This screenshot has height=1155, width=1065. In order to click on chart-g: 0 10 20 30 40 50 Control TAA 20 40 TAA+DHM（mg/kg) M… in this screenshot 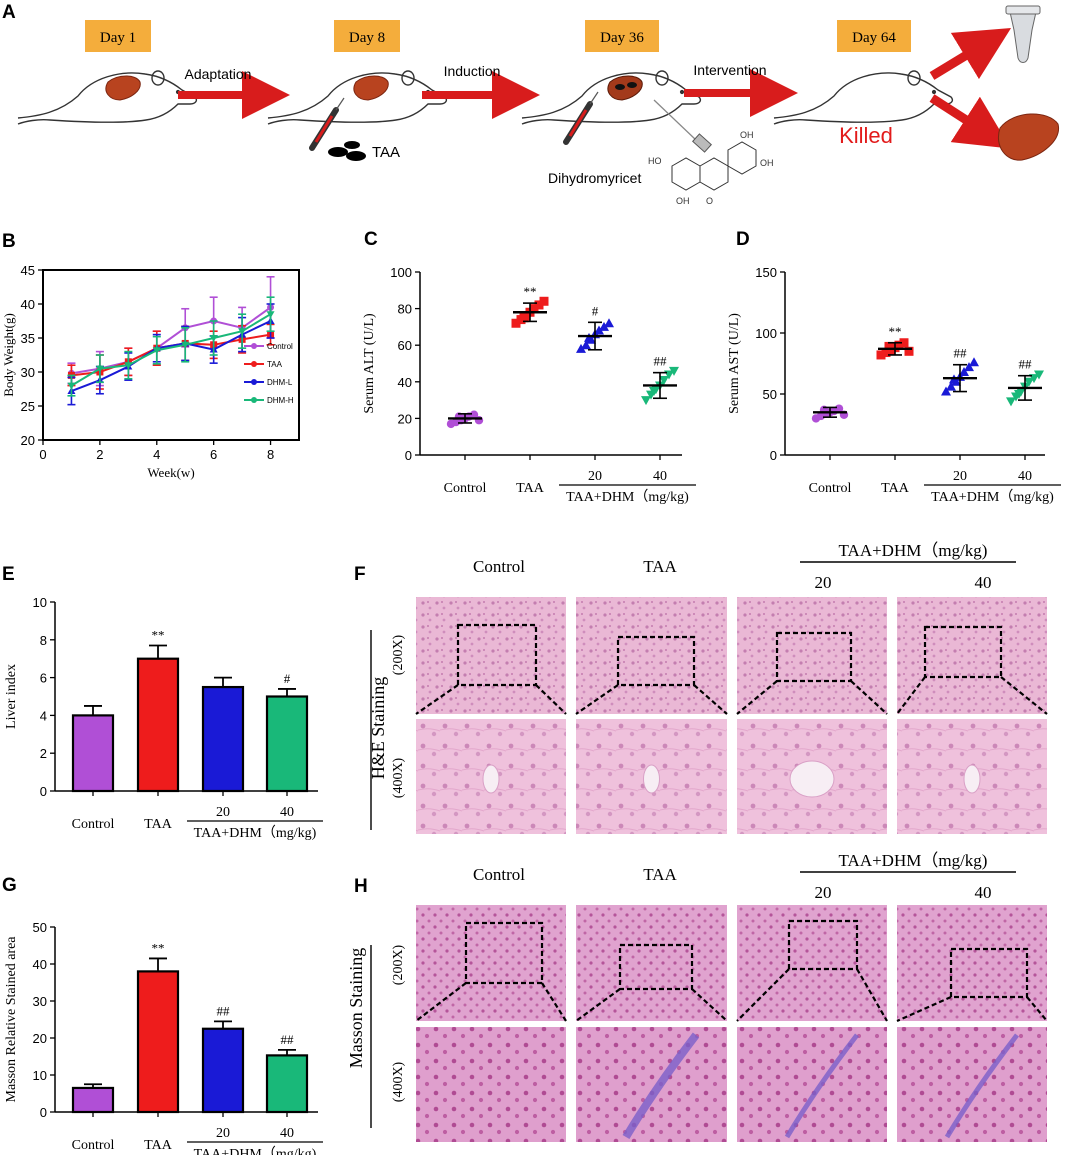, I will do `click(163, 1037)`.